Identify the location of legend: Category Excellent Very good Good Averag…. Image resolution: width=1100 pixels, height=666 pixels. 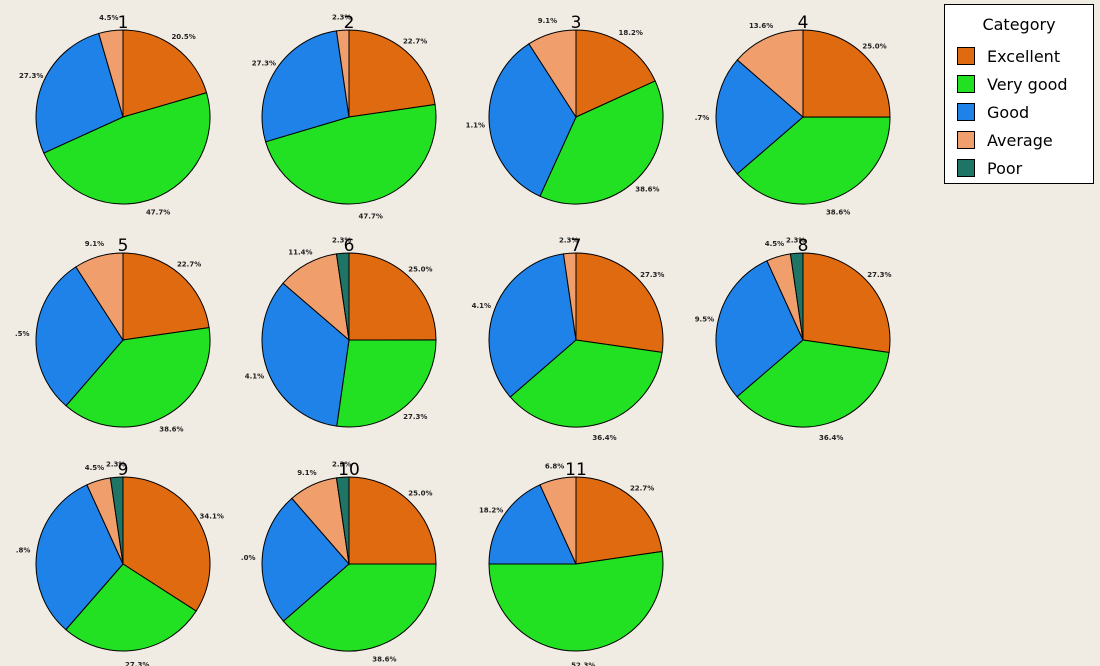
(1019, 94).